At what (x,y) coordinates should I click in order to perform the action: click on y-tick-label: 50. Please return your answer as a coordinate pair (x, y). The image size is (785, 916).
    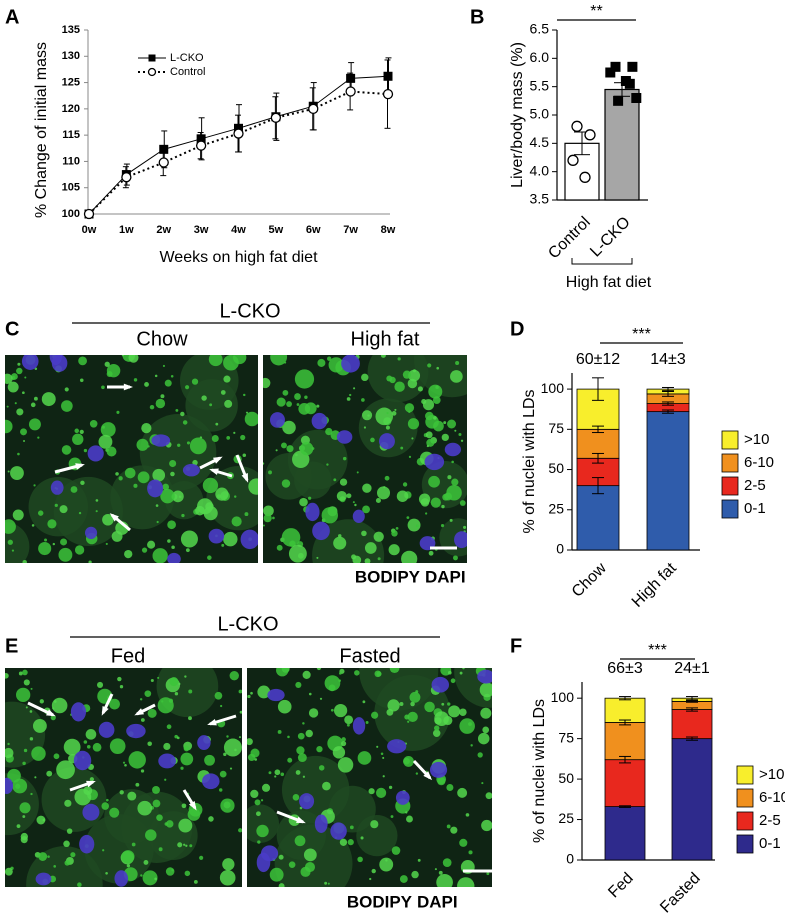
    Looking at the image, I should click on (566, 778).